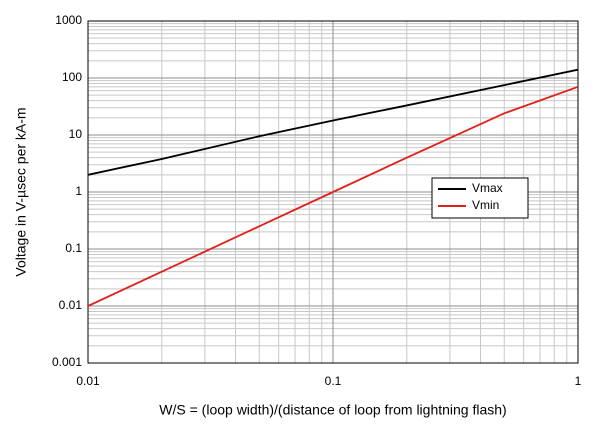 Image resolution: width=600 pixels, height=433 pixels. Describe the element at coordinates (72, 77) in the screenshot. I see `y-tick-label: 100` at that location.